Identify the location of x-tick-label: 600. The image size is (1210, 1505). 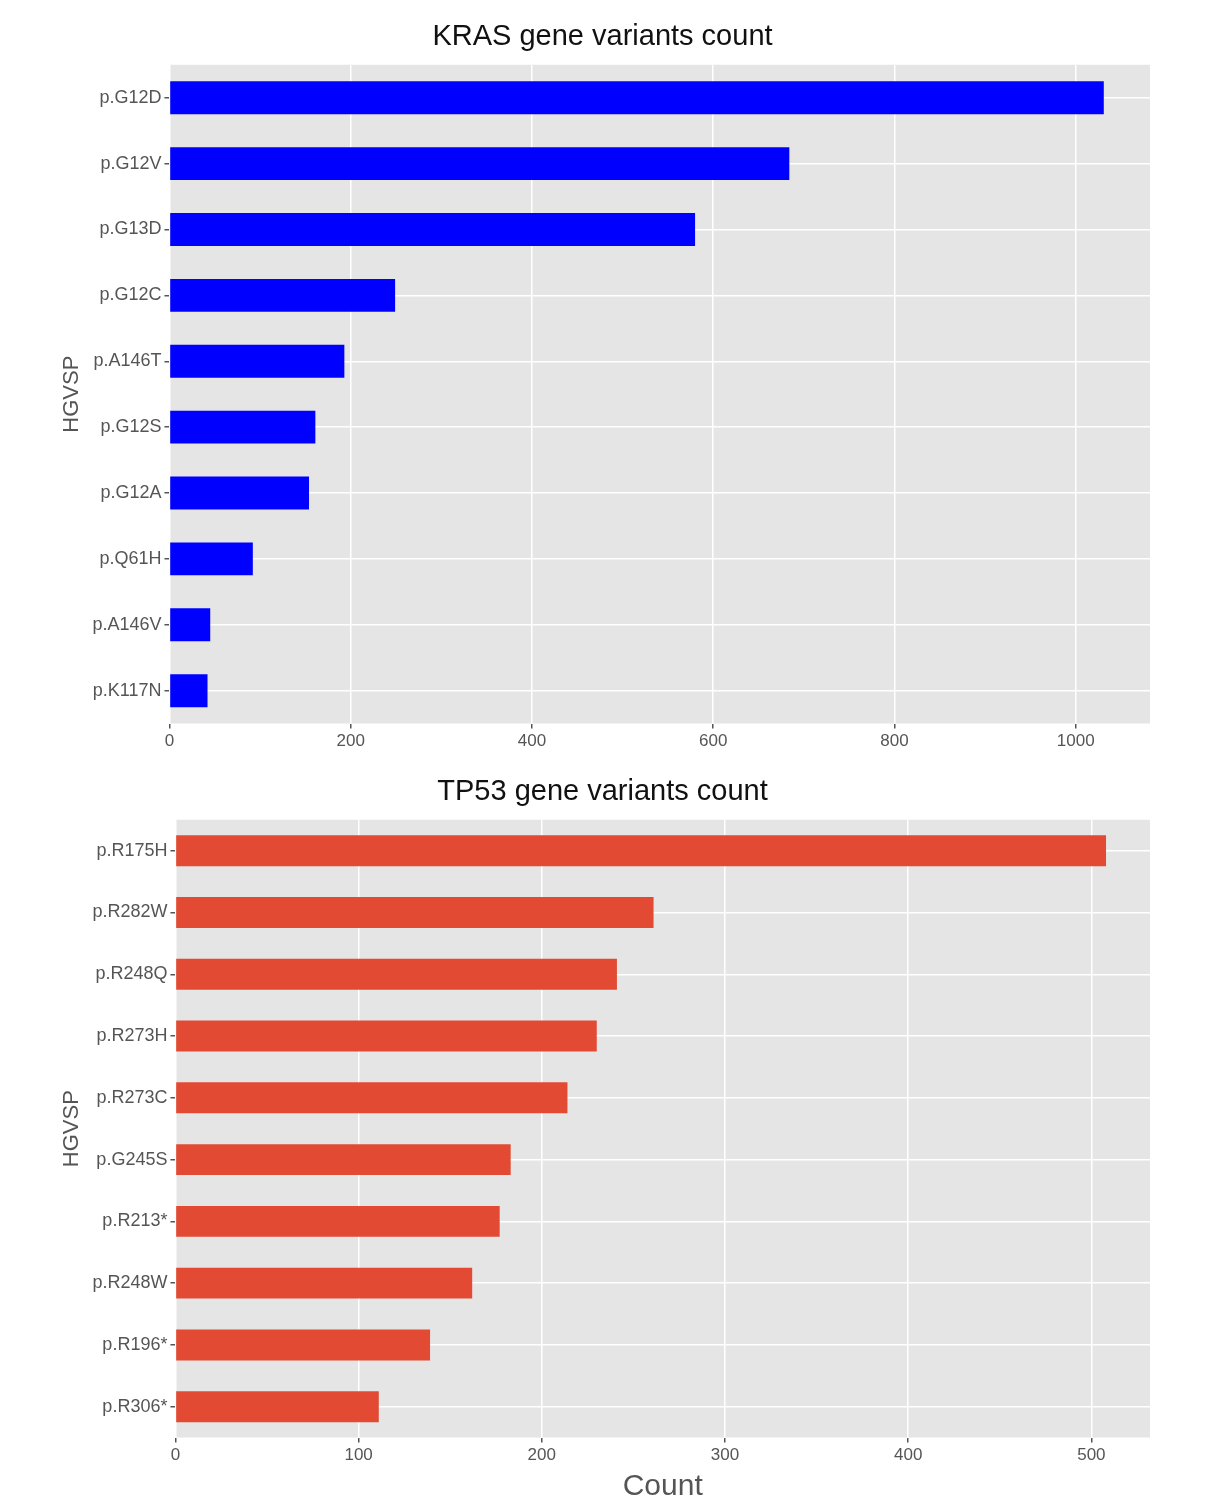
(713, 741).